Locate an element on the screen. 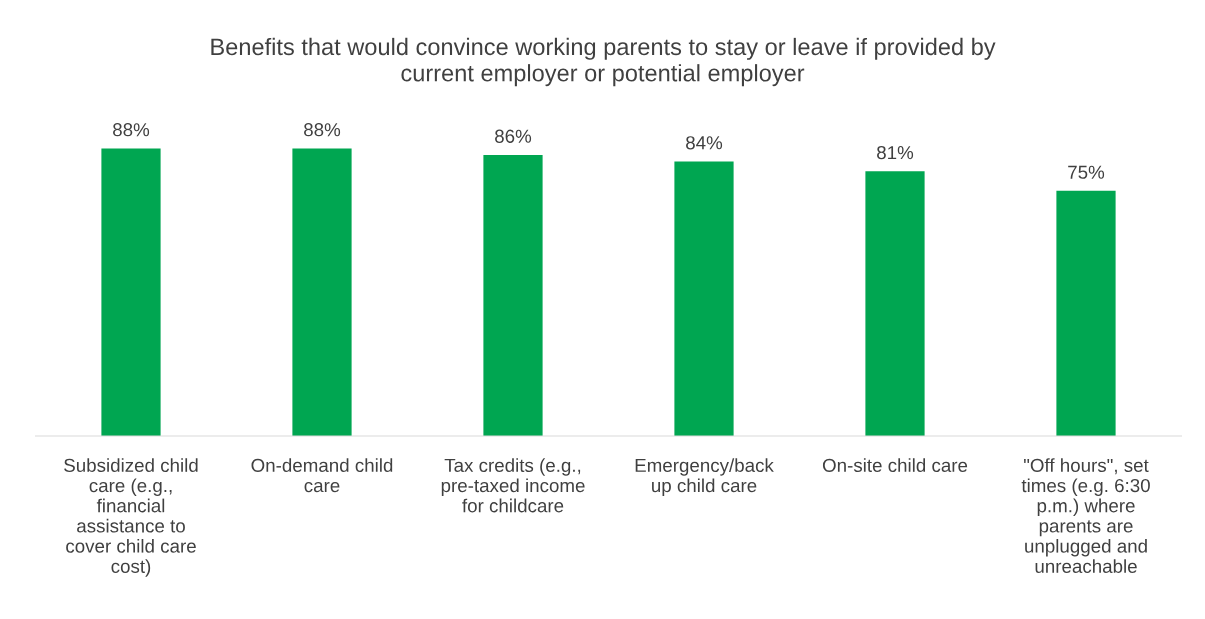 The width and height of the screenshot is (1205, 619). x-tick-label: On-site child care is located at coordinates (895, 465).